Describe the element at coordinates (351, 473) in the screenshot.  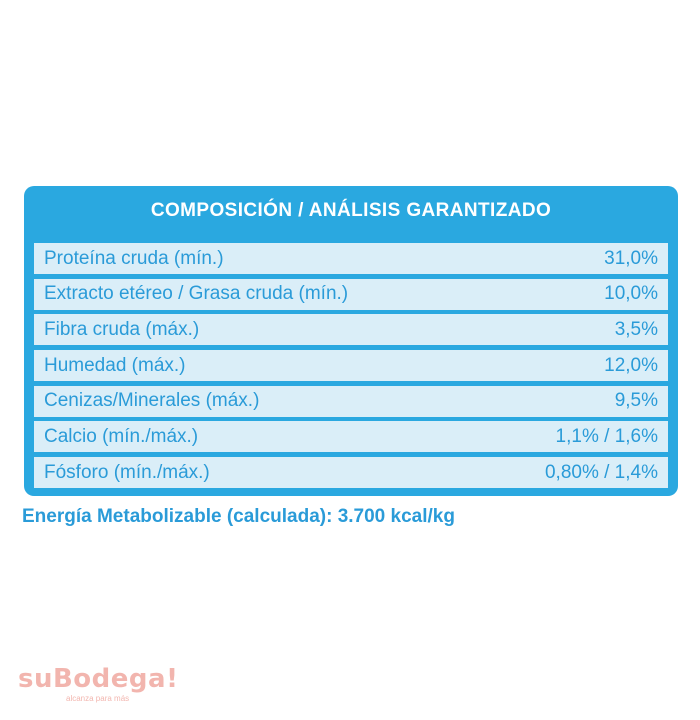
I see `table-row: Fósforo (mín./máx.) 0,80% / 1,4%` at that location.